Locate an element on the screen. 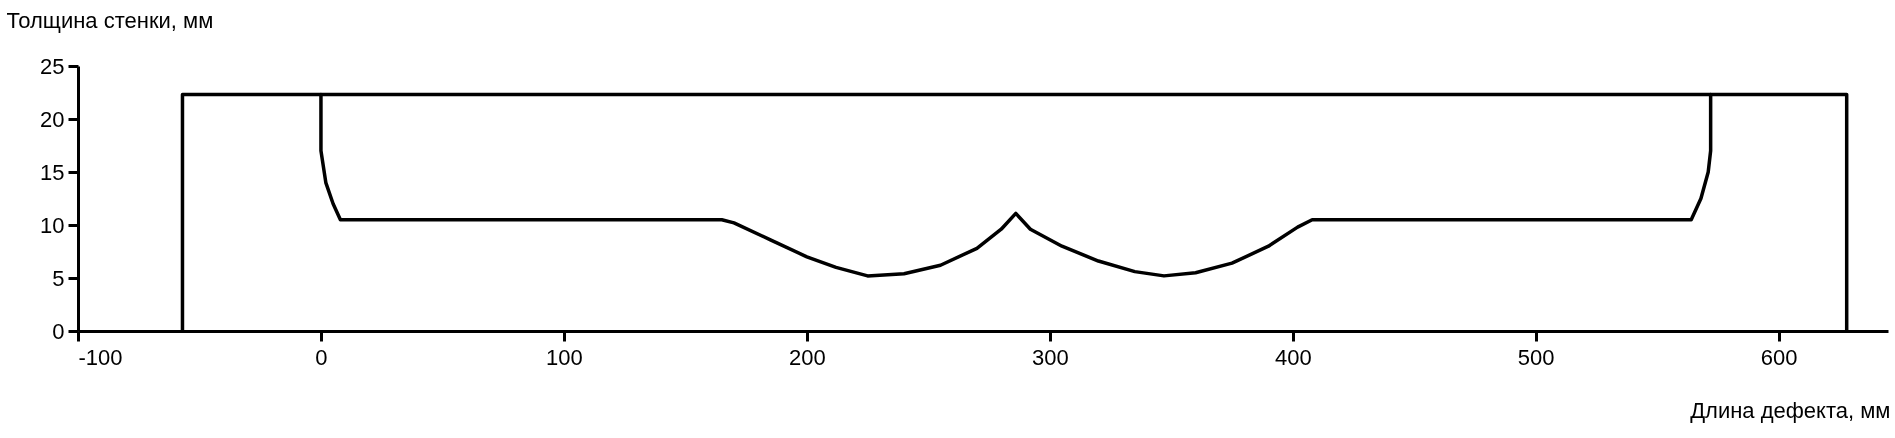 Image resolution: width=1895 pixels, height=438 pixels. y-tick-label: 10 is located at coordinates (52, 225).